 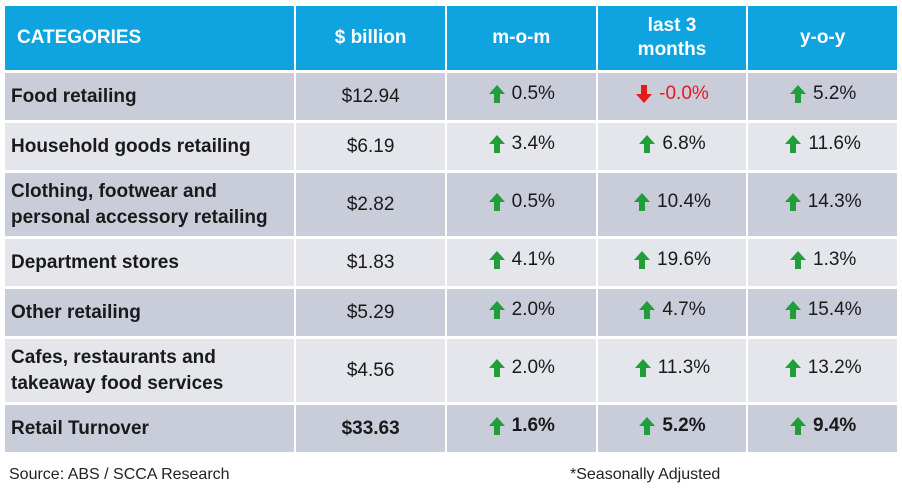 I want to click on mom-indicator: 4.1%, so click(x=521, y=260).